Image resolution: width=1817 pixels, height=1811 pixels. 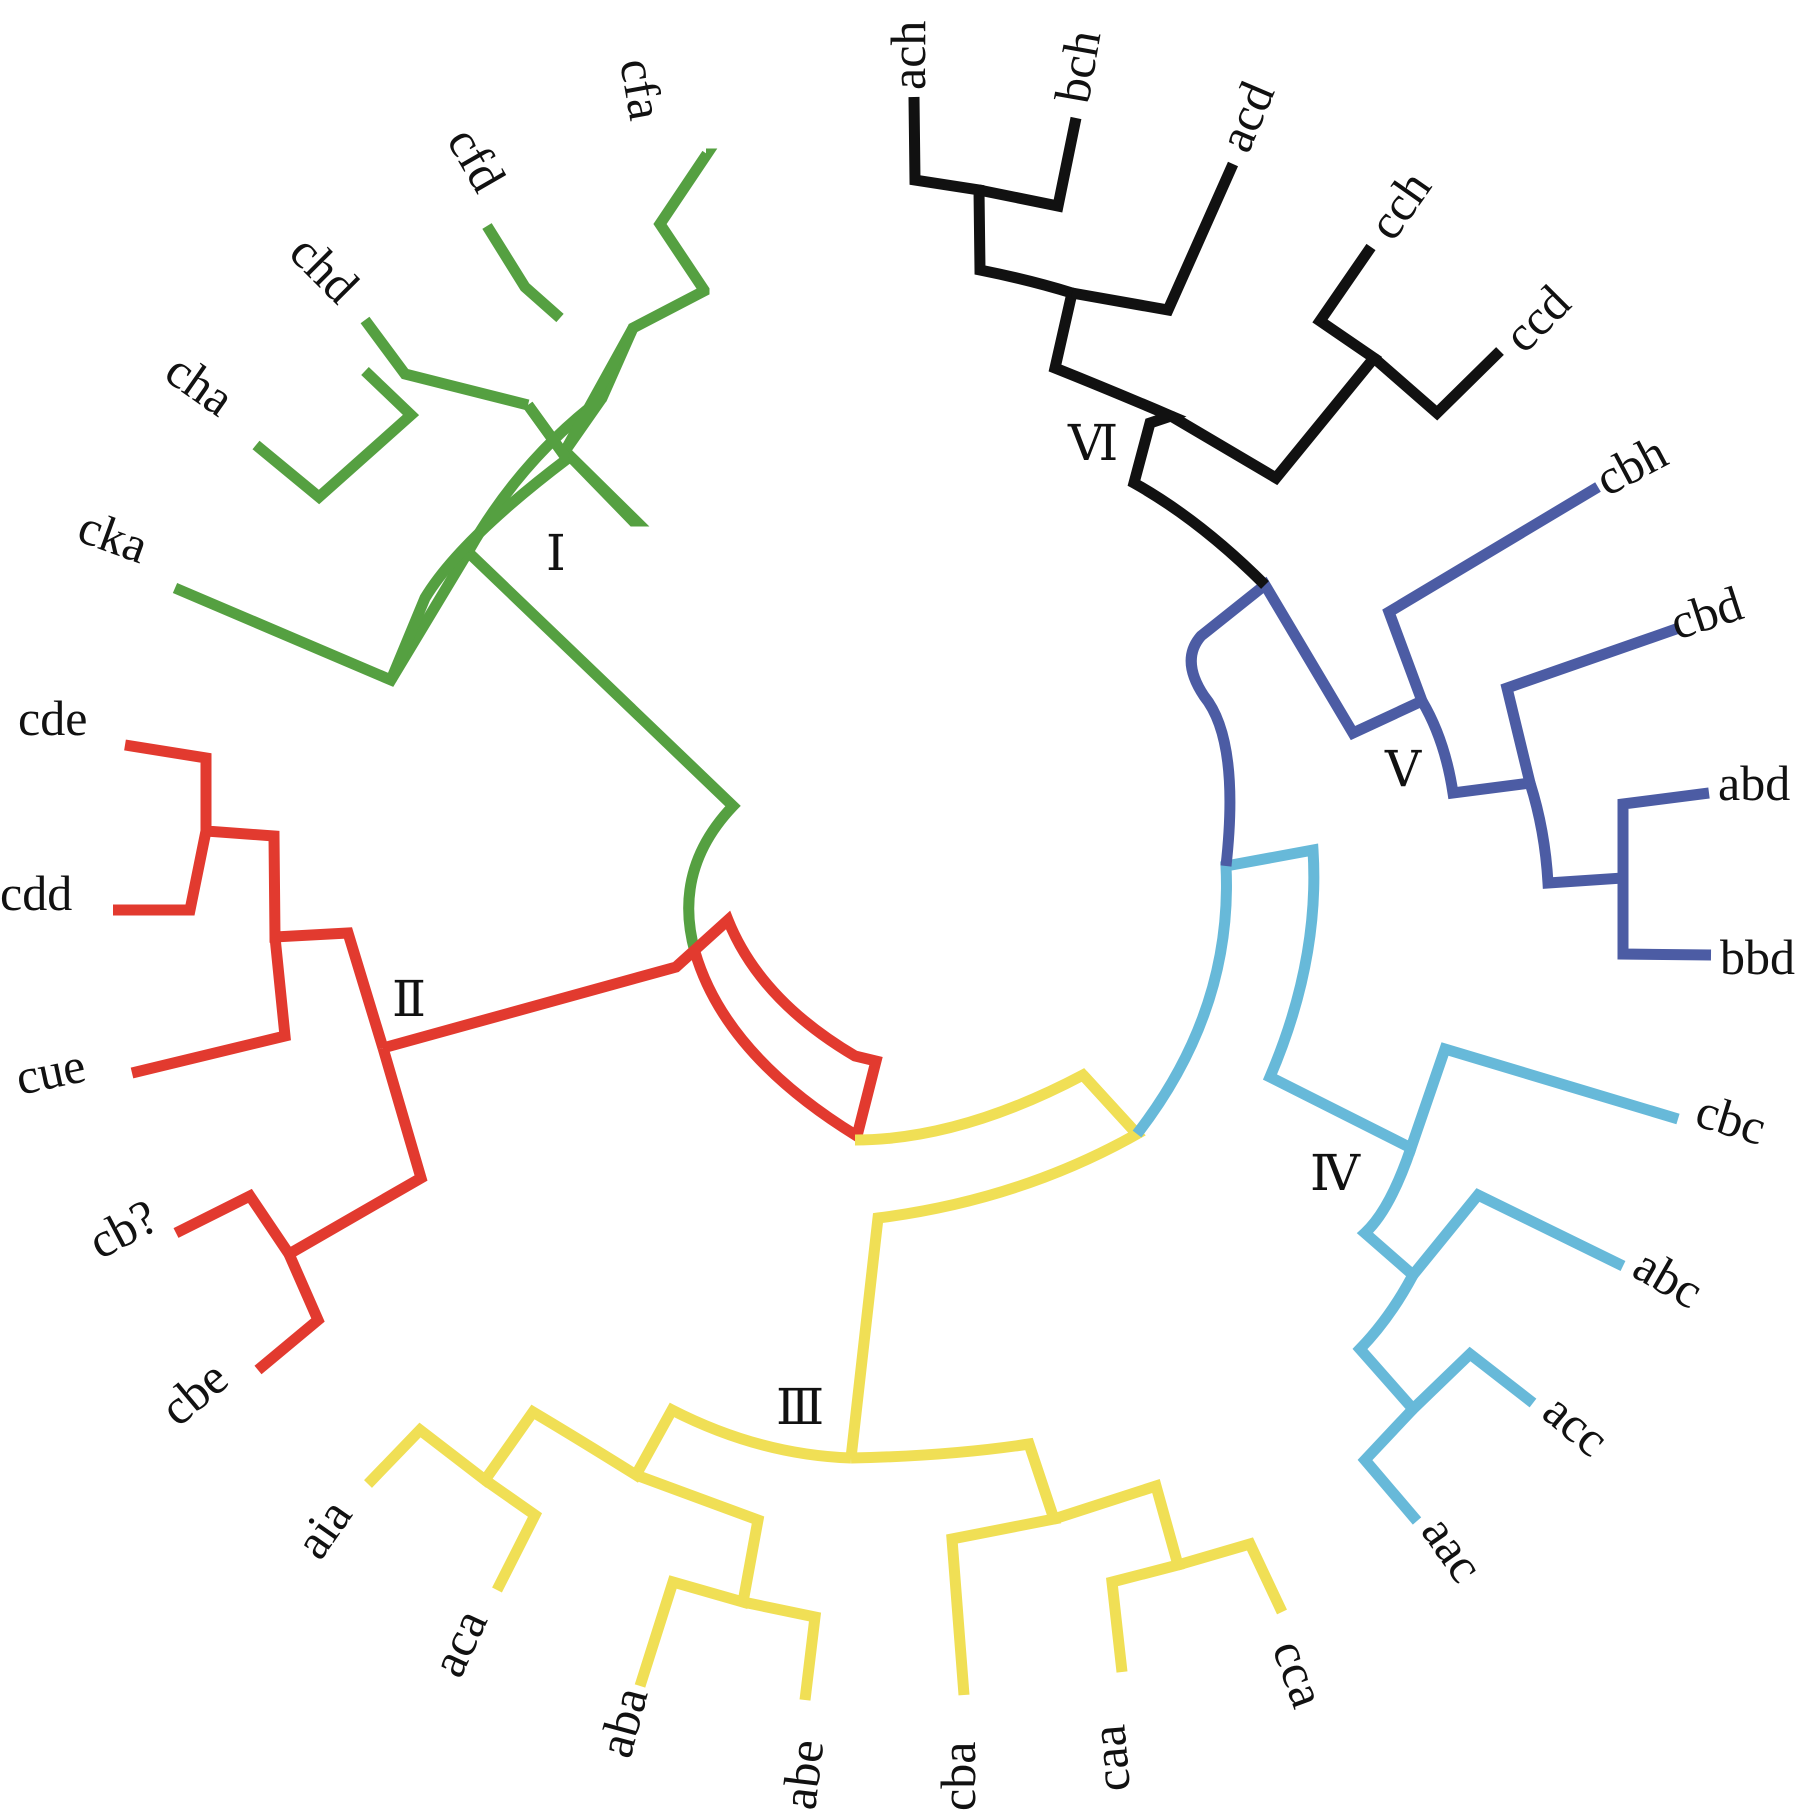 What do you see at coordinates (1757, 957) in the screenshot?
I see `leaf-label: bbd` at bounding box center [1757, 957].